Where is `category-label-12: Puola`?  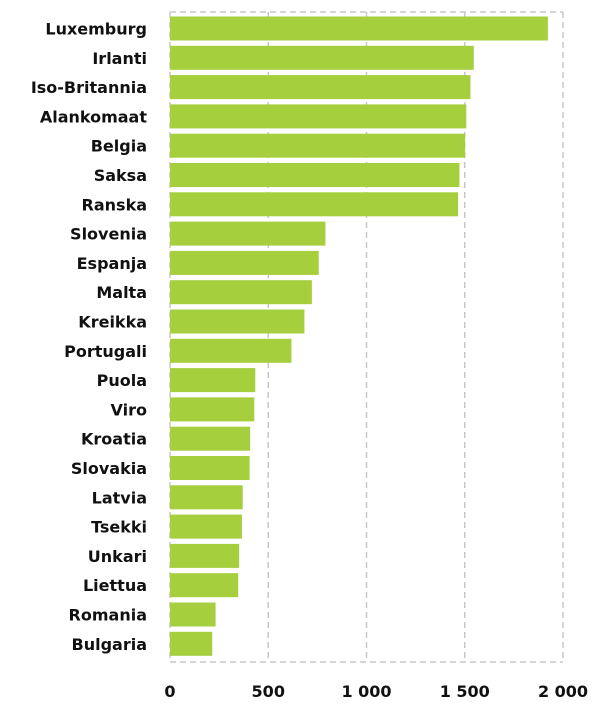 category-label-12: Puola is located at coordinates (122, 380).